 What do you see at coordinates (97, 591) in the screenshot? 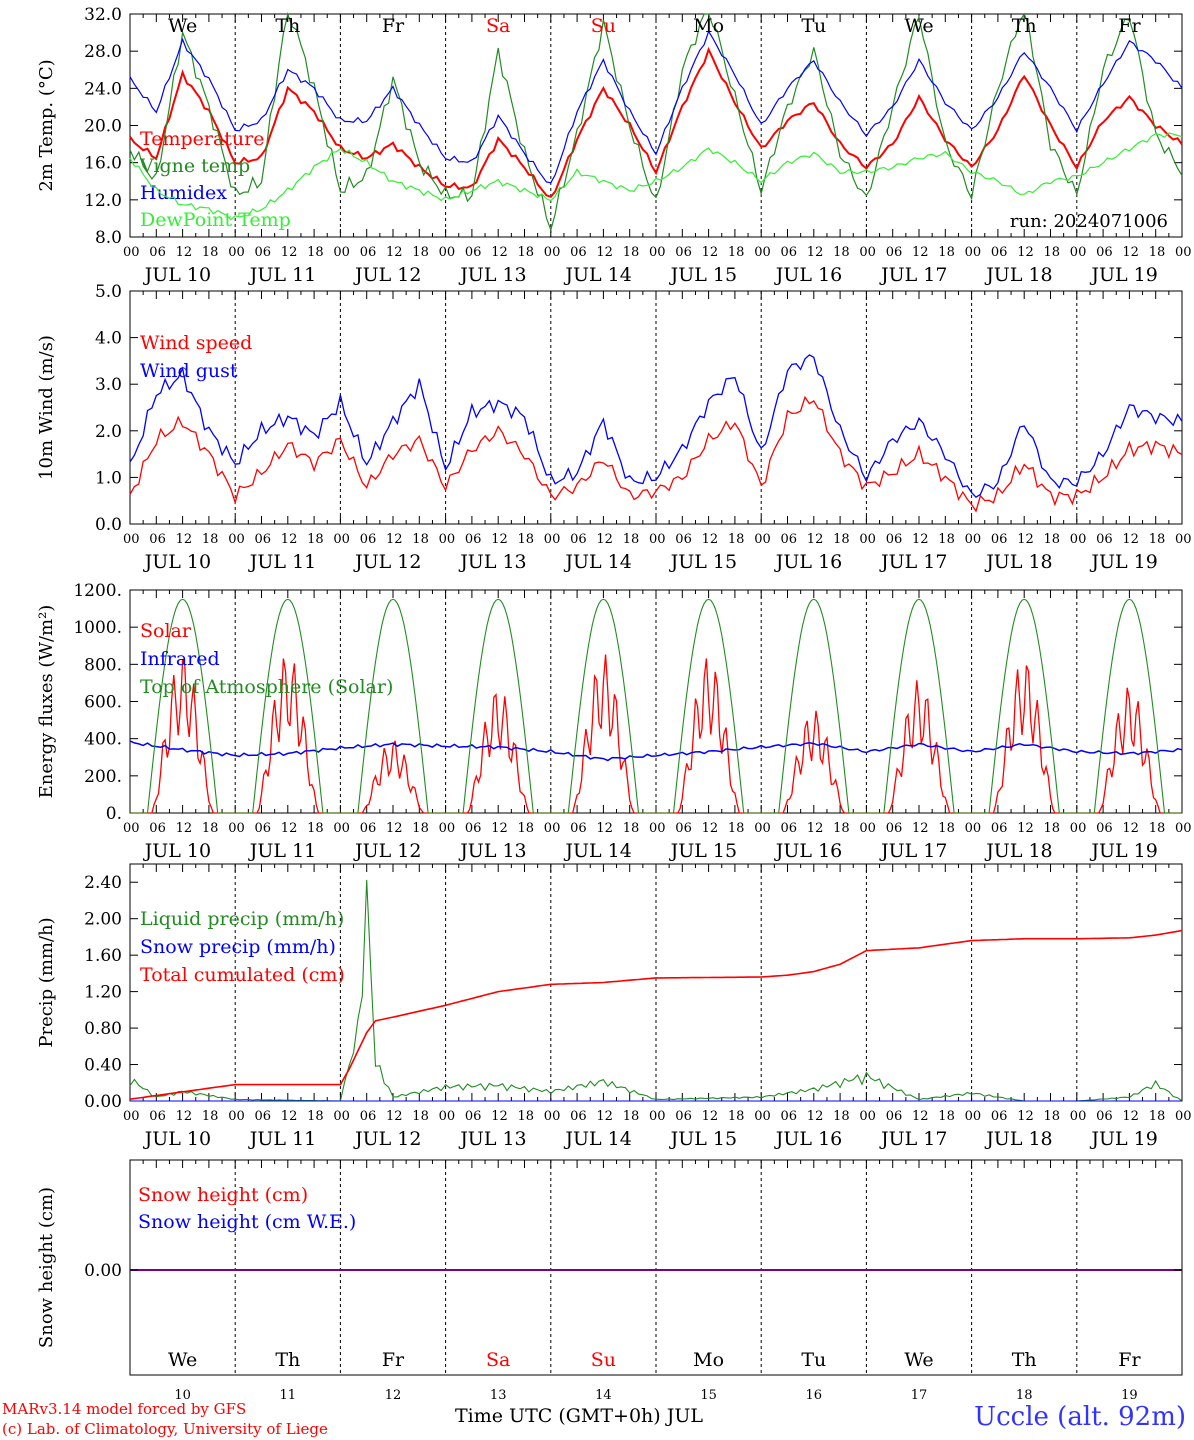
I see `y-tick-label: 1200.` at bounding box center [97, 591].